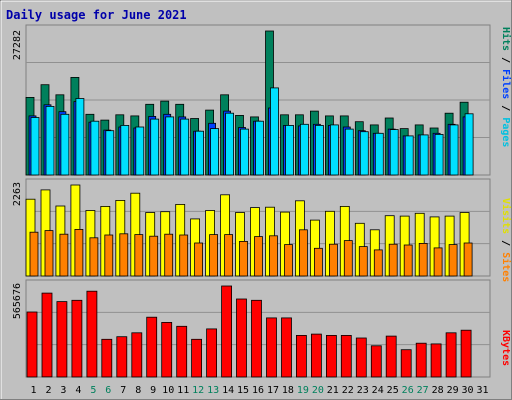 The image size is (512, 400). I want to click on x-tick-label: 22, so click(348, 390).